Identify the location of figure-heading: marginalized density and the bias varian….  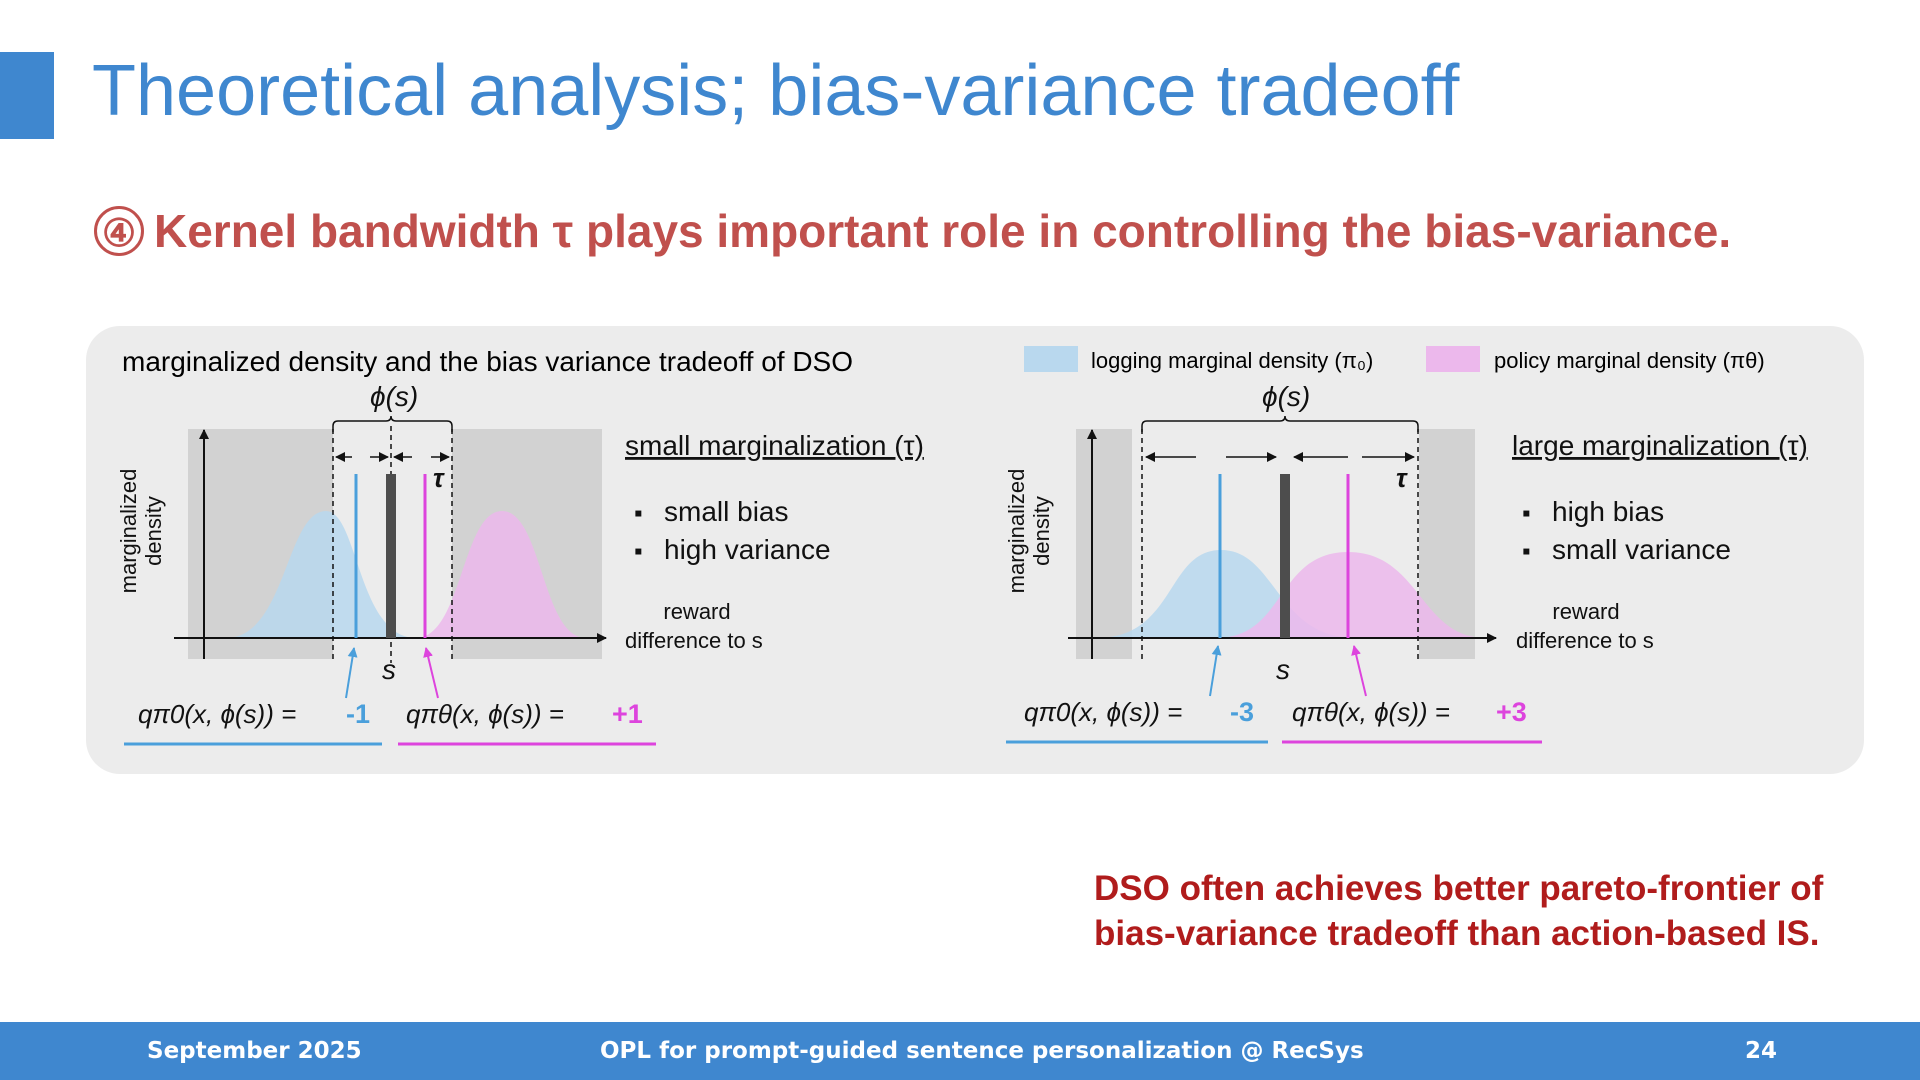
(487, 361).